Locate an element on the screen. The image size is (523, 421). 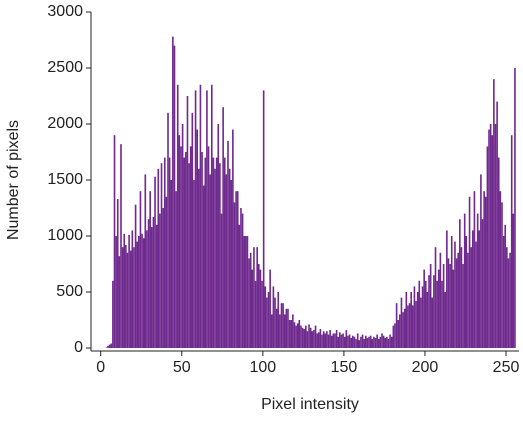
x-tick-label: 50 is located at coordinates (182, 367).